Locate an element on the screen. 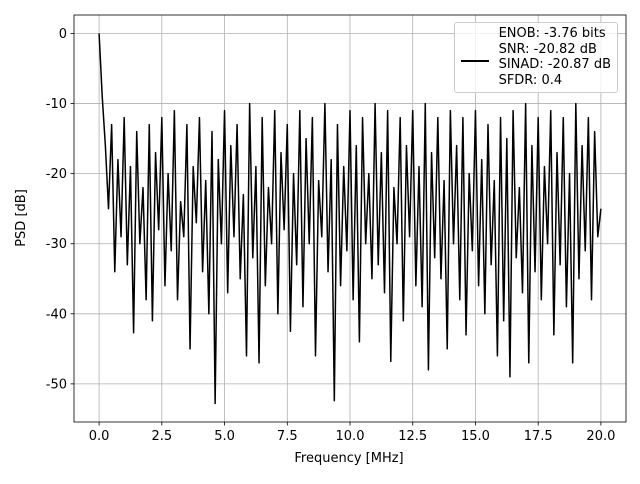  x-axis-label: Frequency [MHz] is located at coordinates (348, 458).